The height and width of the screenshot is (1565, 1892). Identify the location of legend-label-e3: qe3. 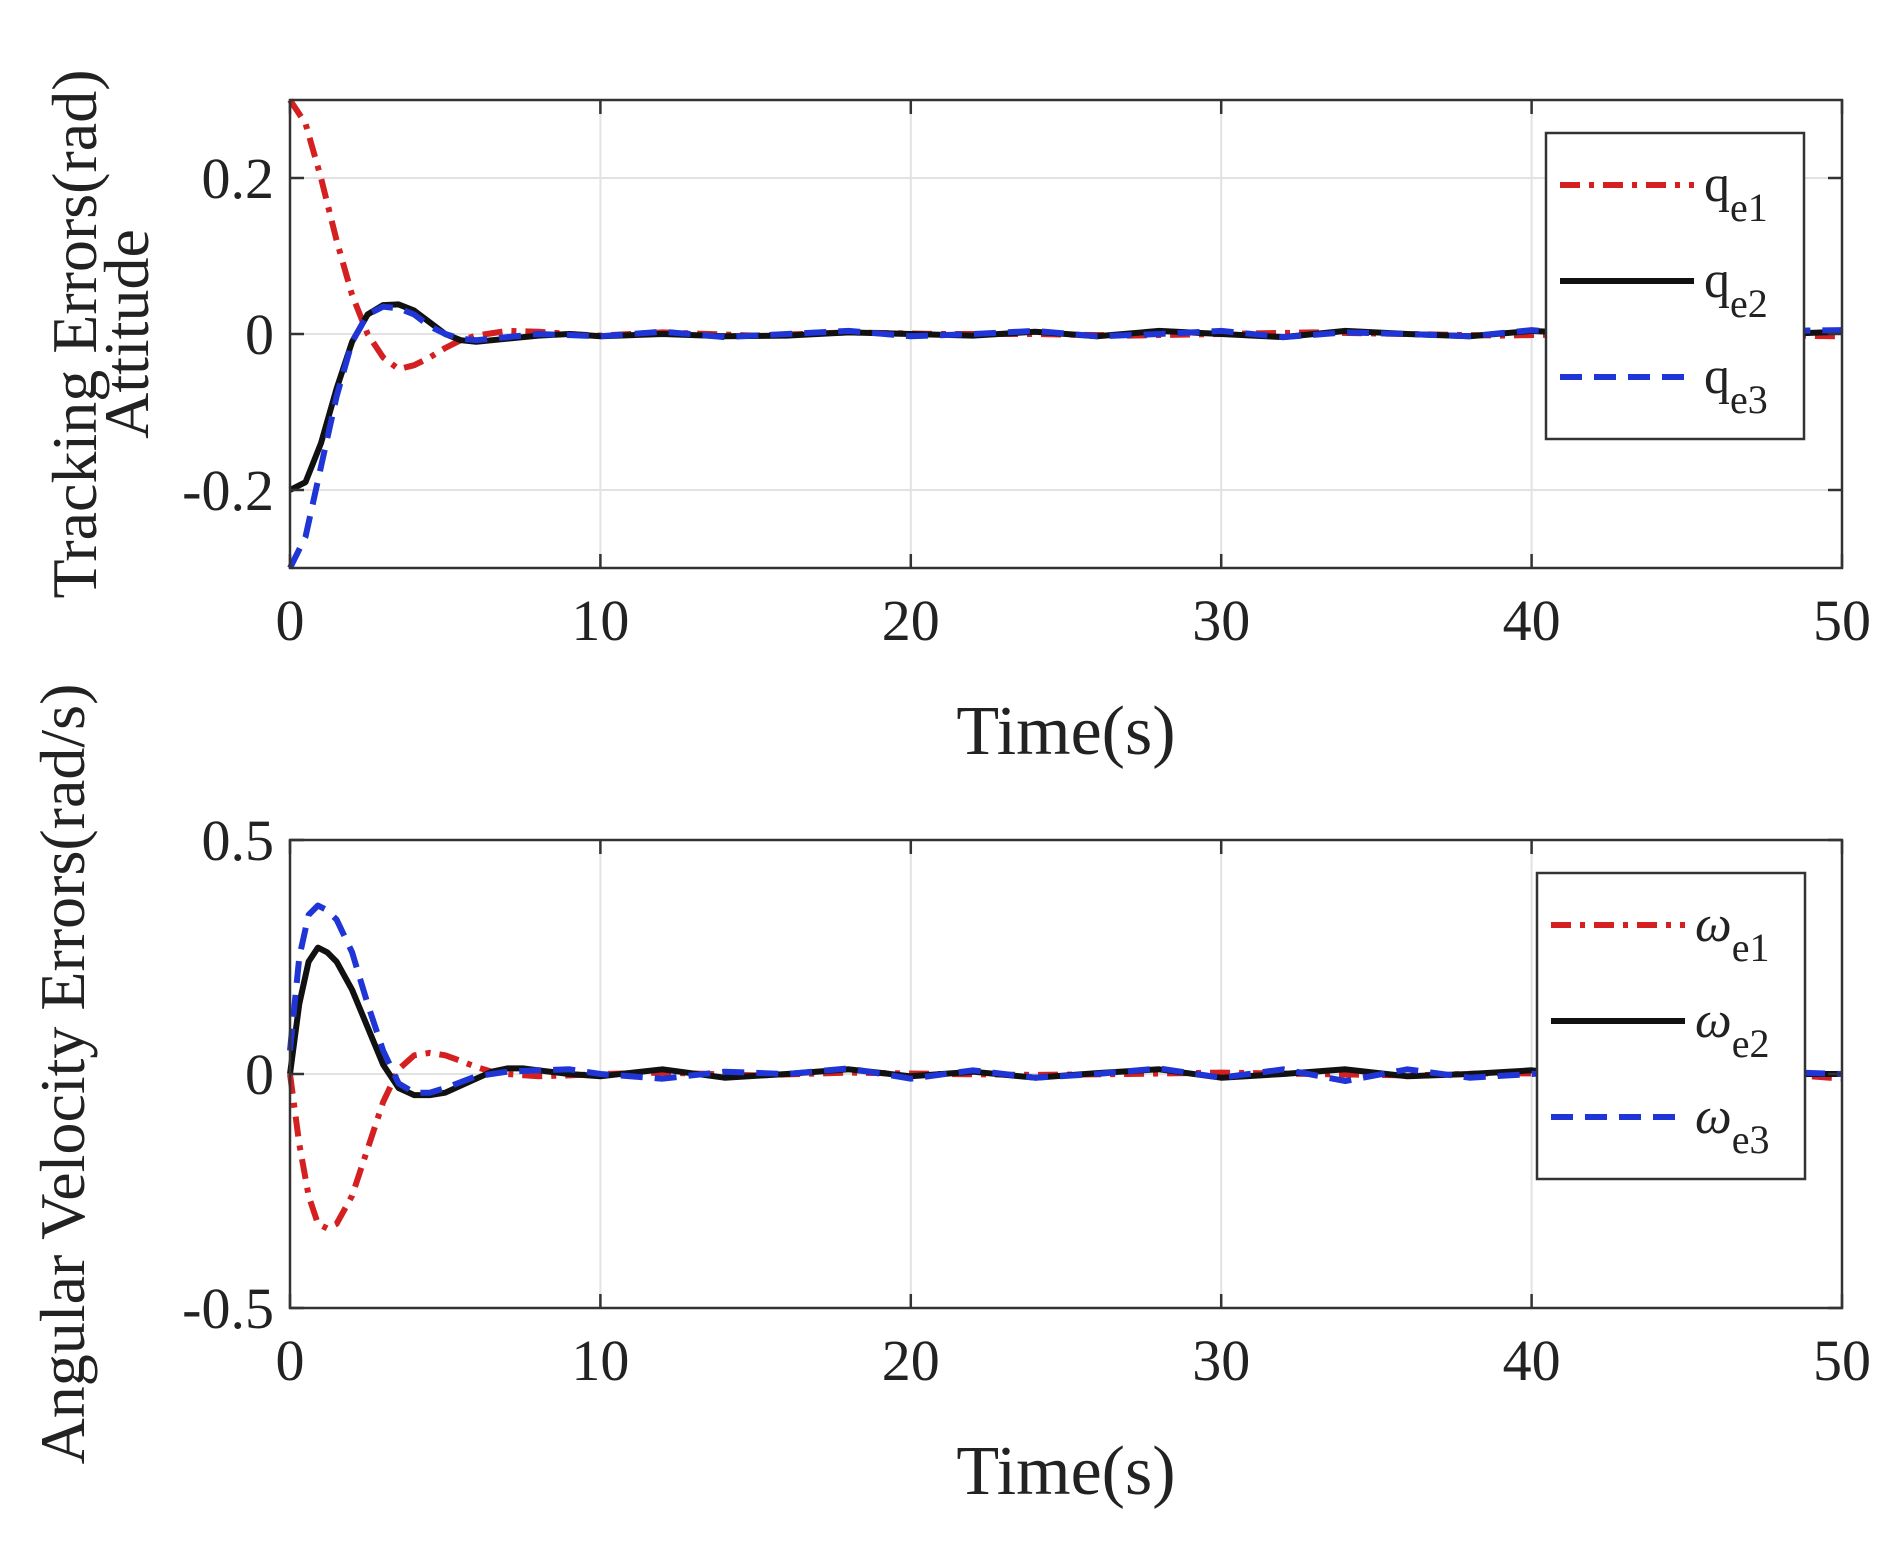
(1736, 385).